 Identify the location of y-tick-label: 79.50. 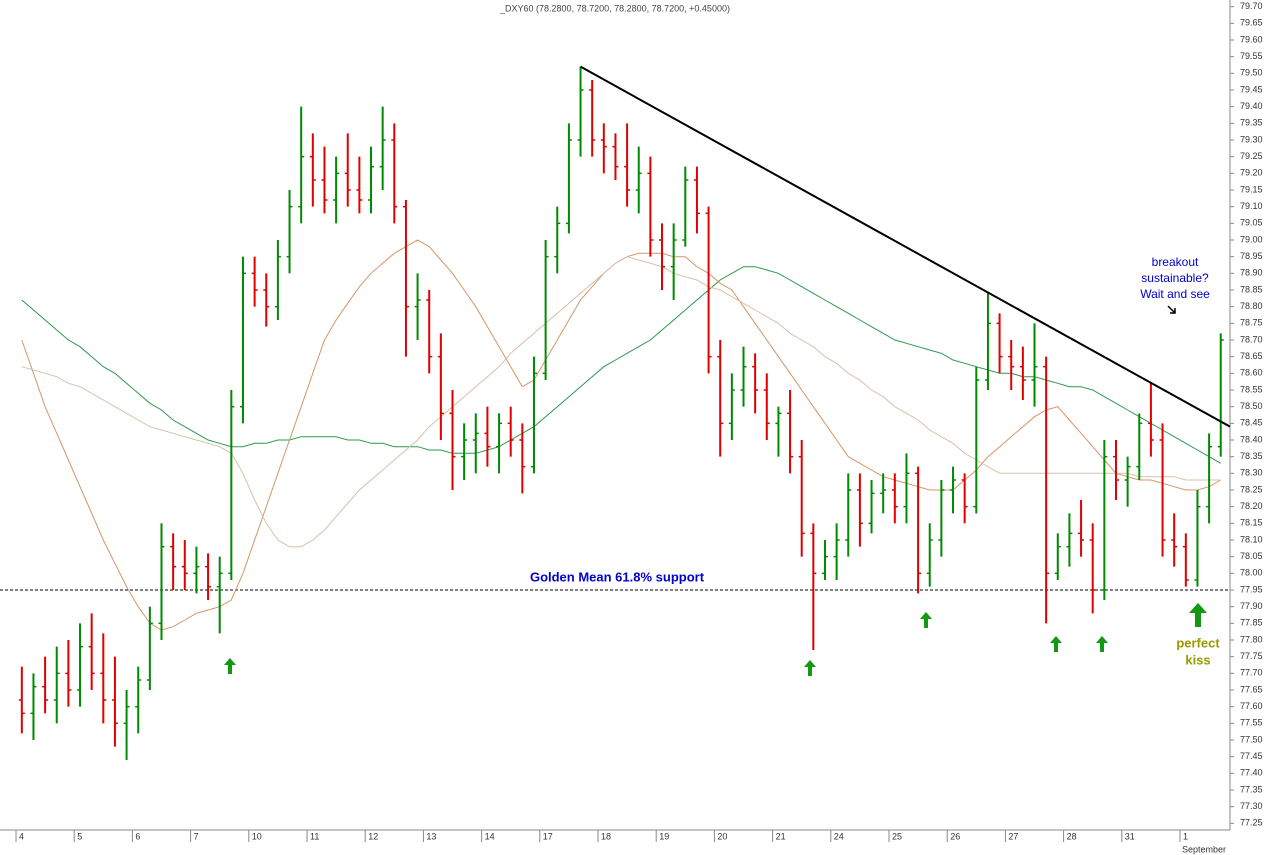
(1251, 73).